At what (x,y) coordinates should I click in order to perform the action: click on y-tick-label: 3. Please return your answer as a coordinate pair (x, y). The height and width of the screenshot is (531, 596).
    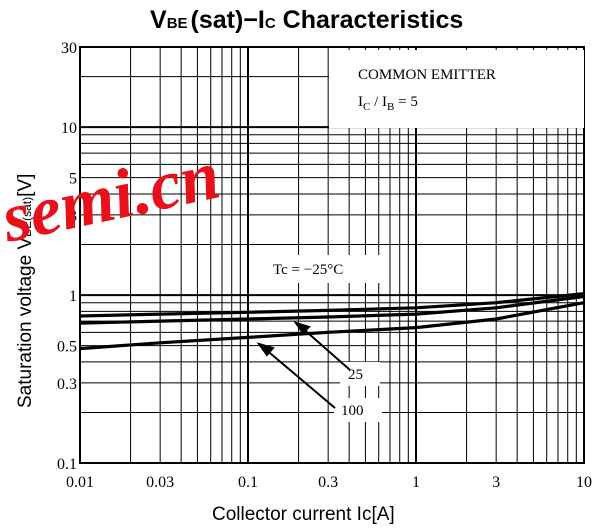
    Looking at the image, I should click on (73, 216).